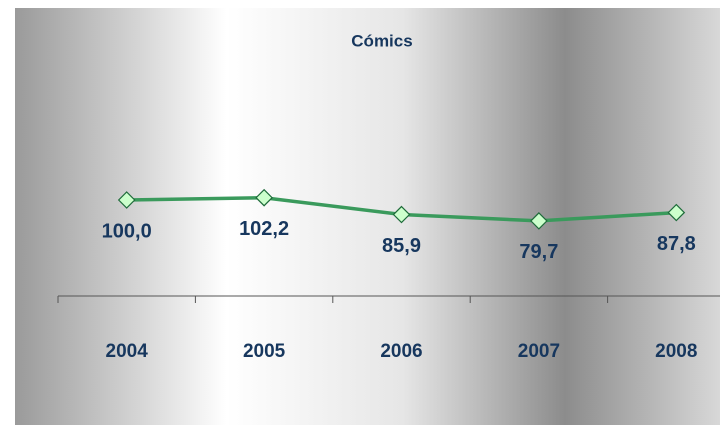  I want to click on x-tick-label: 2008, so click(676, 351).